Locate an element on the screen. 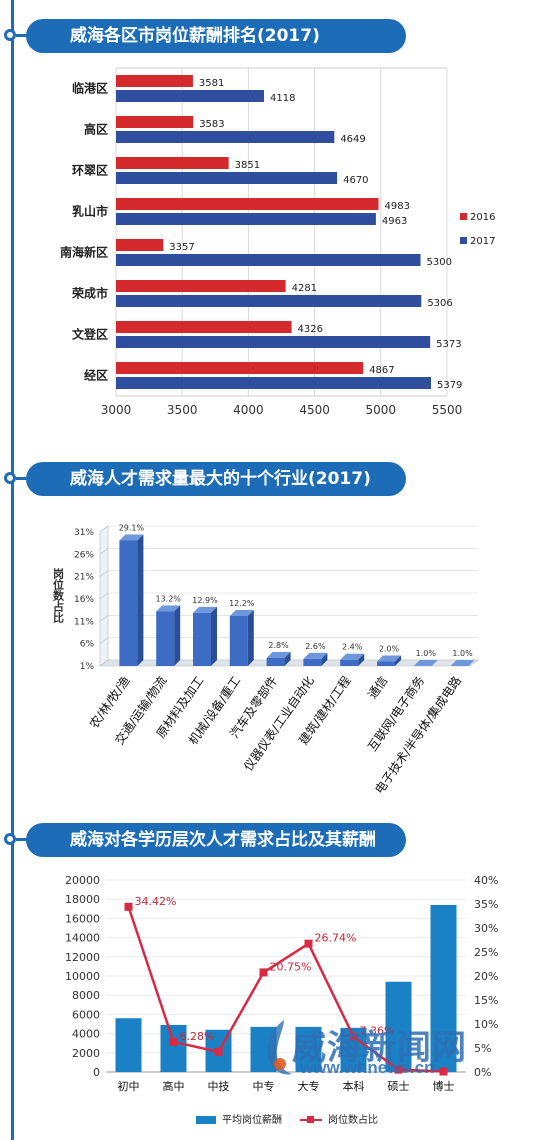 The width and height of the screenshot is (537, 1140). section-title: 威海各区市岗位薪酬排名(2017) is located at coordinates (216, 36).